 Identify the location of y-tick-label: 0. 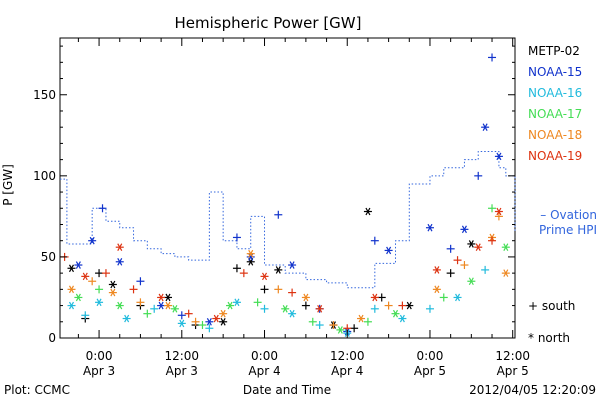
(52, 338).